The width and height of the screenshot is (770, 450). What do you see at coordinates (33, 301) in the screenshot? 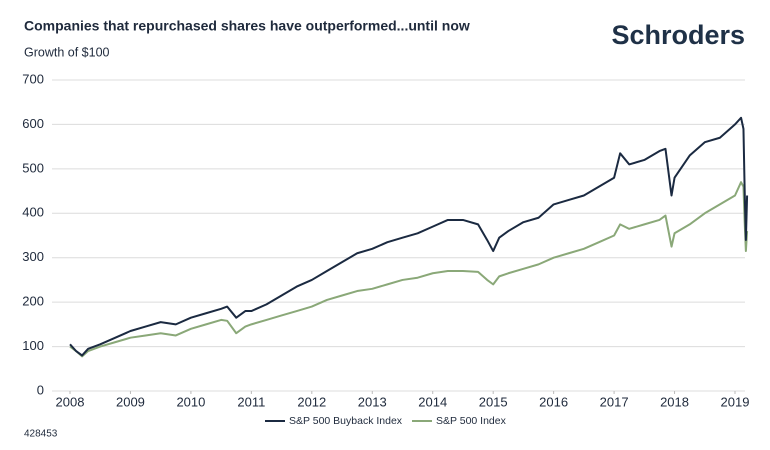
I see `y-tick-label: 200` at bounding box center [33, 301].